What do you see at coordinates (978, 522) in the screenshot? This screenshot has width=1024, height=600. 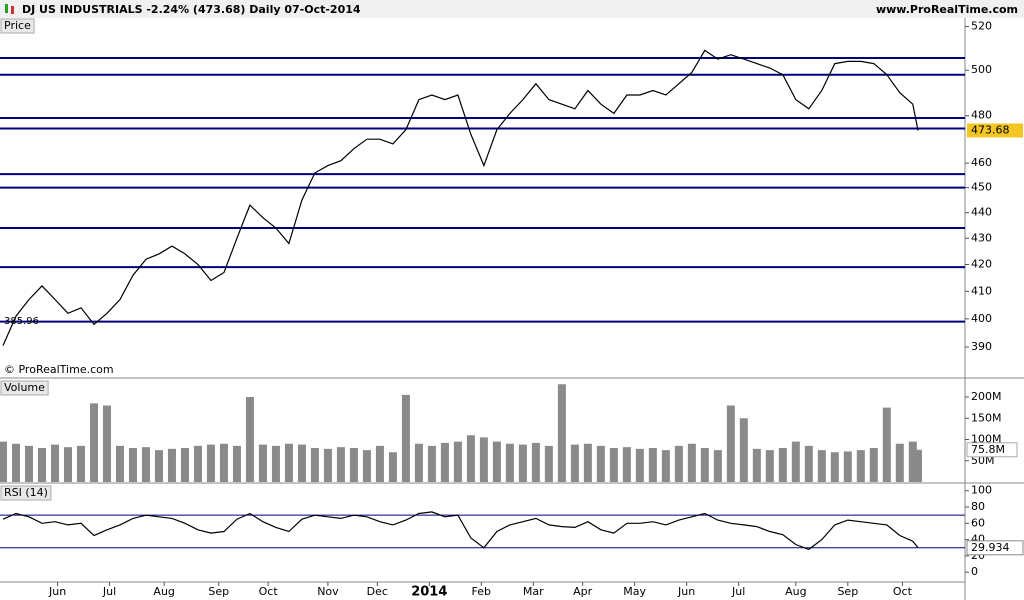 I see `y-tick-label: 60` at bounding box center [978, 522].